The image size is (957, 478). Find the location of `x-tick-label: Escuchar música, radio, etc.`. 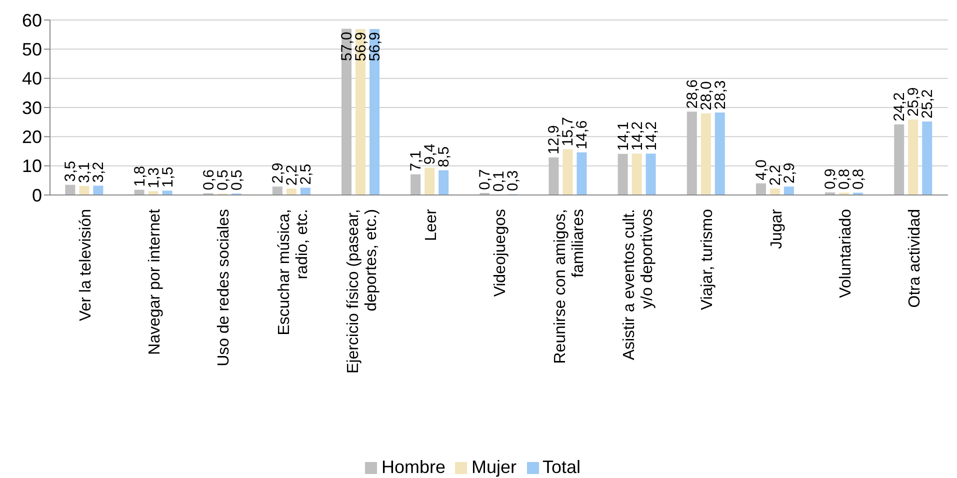

x-tick-label: Escuchar música, radio, etc. is located at coordinates (293, 272).